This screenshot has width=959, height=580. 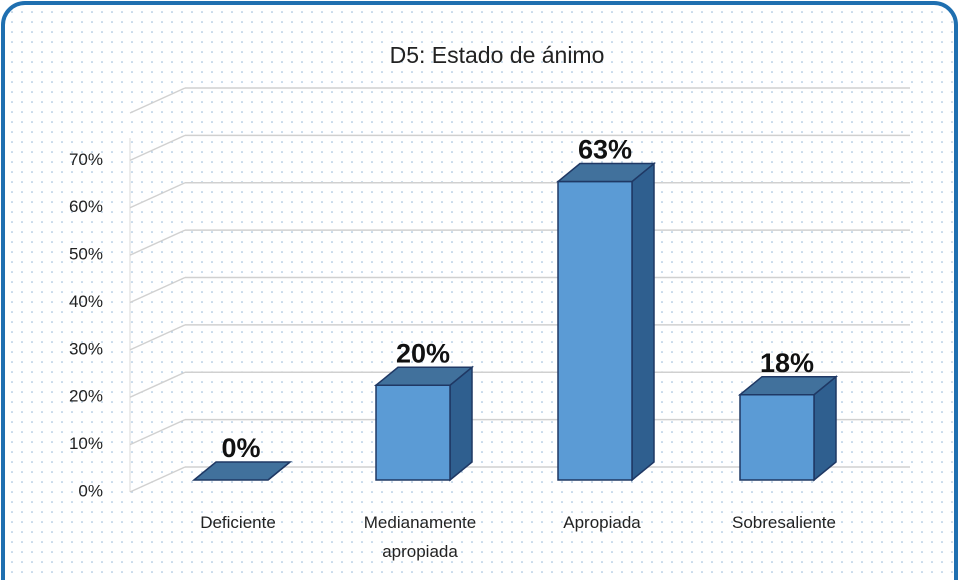 I want to click on grid-line-top-side, so click(x=157, y=100).